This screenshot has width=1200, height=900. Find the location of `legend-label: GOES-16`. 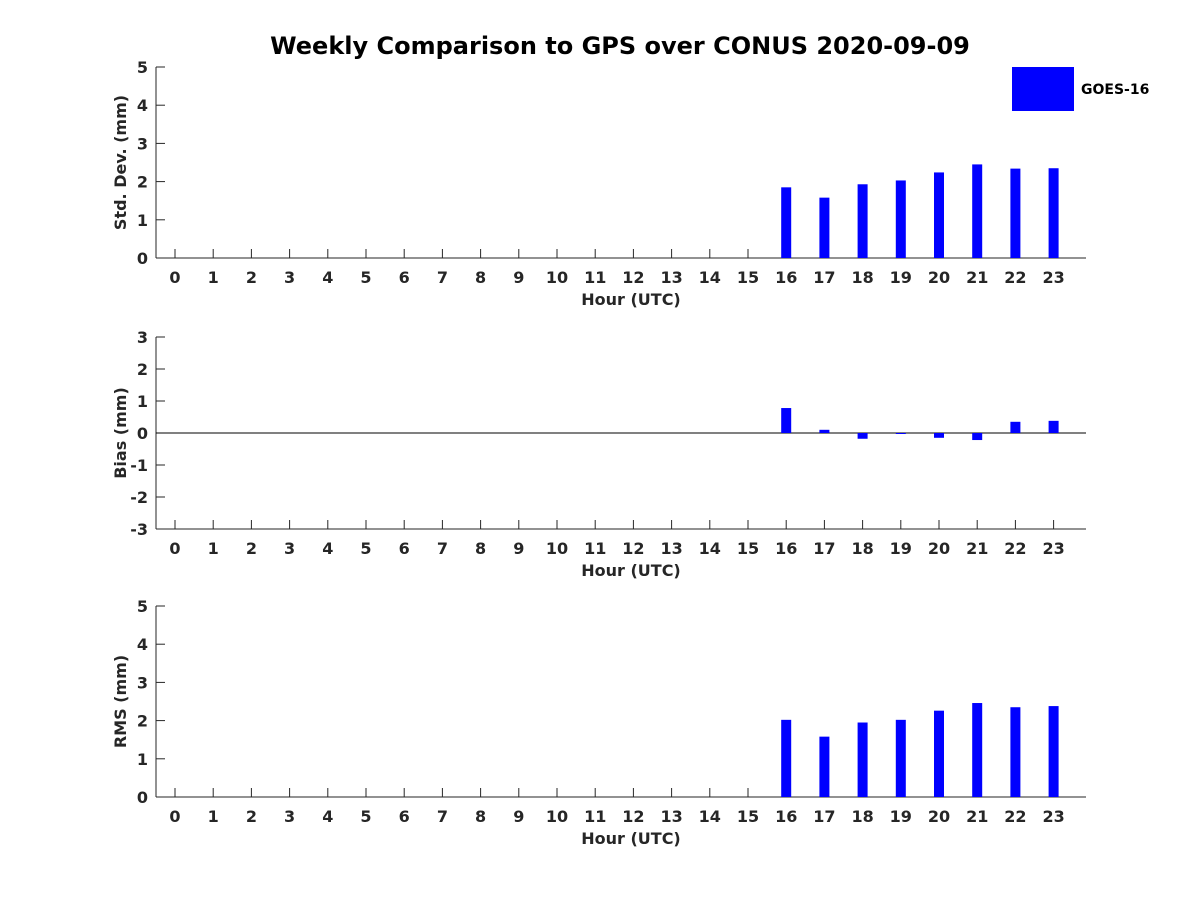

legend-label: GOES-16 is located at coordinates (1115, 90).